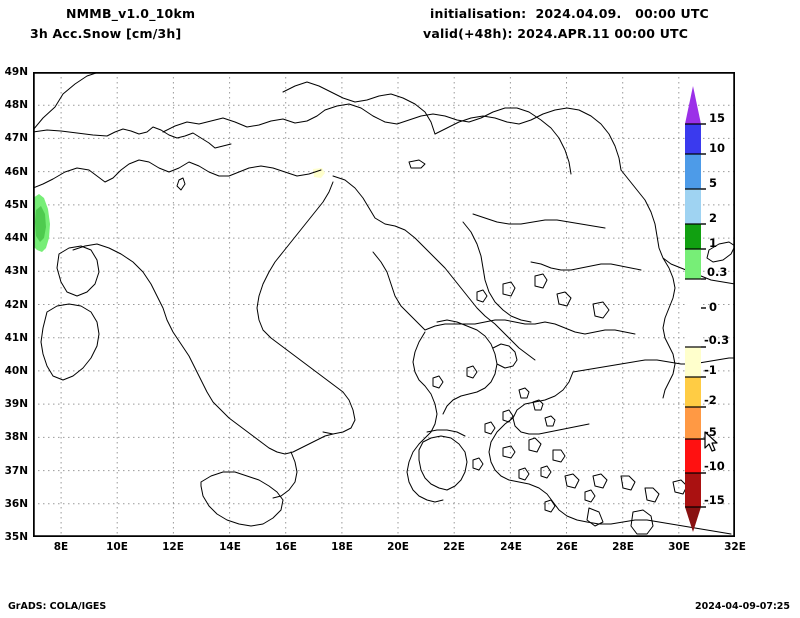 This screenshot has height=618, width=800. What do you see at coordinates (40, 224) in the screenshot?
I see `snow-patch-western-alps-core` at bounding box center [40, 224].